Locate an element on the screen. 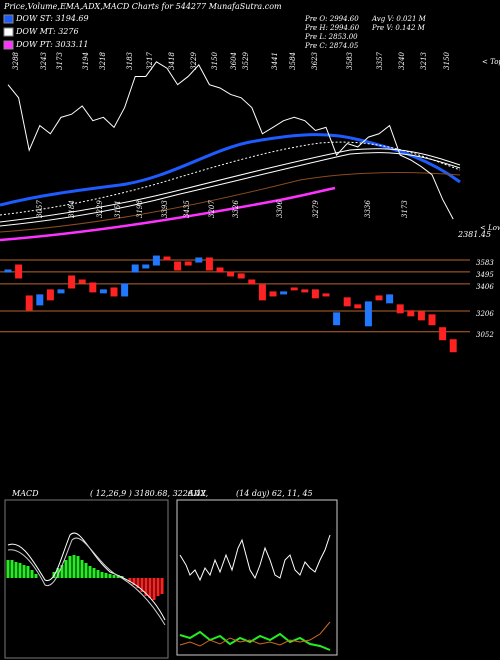 This screenshot has height=660, width=500. top-label: 3623 is located at coordinates (315, 60).